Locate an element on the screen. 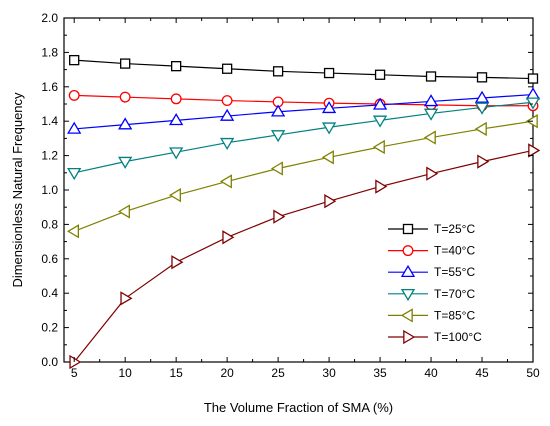  legend: T=25°C T=40°C T=55°C T=70°C T=85°C T=100°C is located at coordinates (435, 283).